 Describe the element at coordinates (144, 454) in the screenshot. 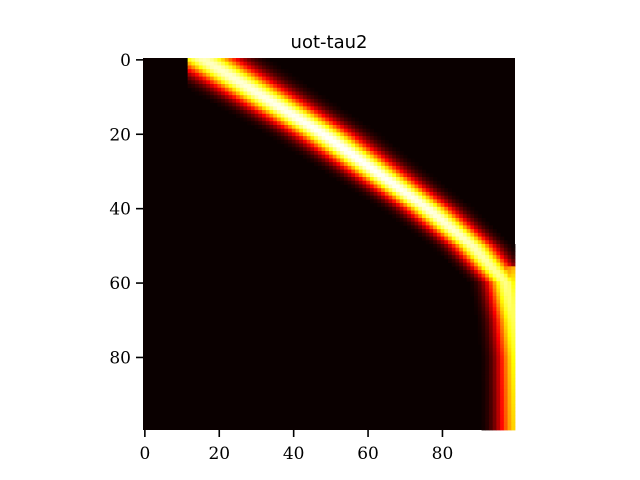

I see `x-tick-label: 0` at that location.